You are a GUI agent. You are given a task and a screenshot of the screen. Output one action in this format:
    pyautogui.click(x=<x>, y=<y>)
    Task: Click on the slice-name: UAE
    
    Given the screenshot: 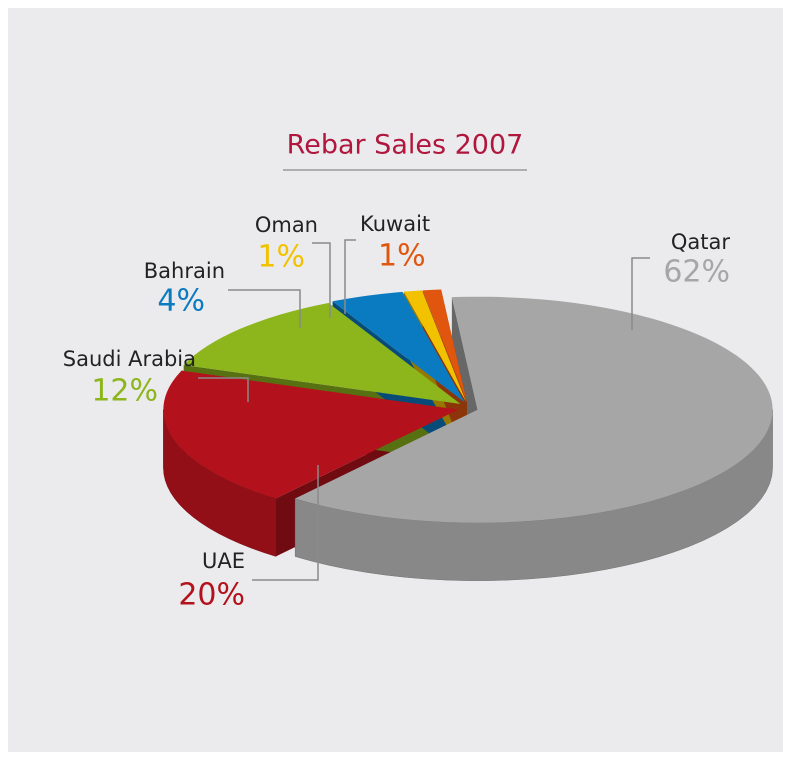 What is the action you would take?
    pyautogui.click(x=223, y=561)
    